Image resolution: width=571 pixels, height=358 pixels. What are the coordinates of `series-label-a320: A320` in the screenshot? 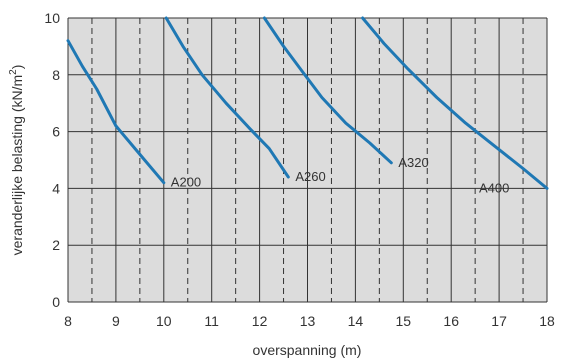 It's located at (413, 162).